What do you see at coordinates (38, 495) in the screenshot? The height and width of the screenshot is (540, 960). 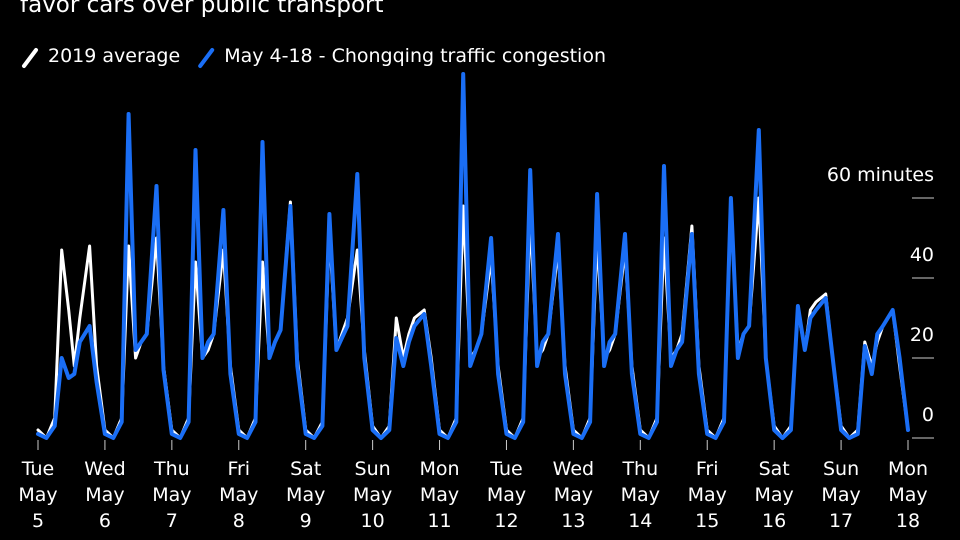 I see `x-tick-label: Tue May 5` at bounding box center [38, 495].